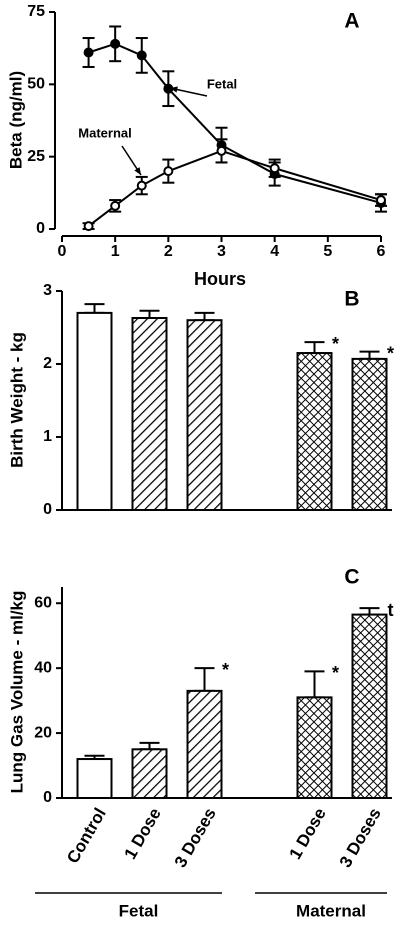 The height and width of the screenshot is (925, 400). What do you see at coordinates (235, 123) in the screenshot?
I see `series-line` at bounding box center [235, 123].